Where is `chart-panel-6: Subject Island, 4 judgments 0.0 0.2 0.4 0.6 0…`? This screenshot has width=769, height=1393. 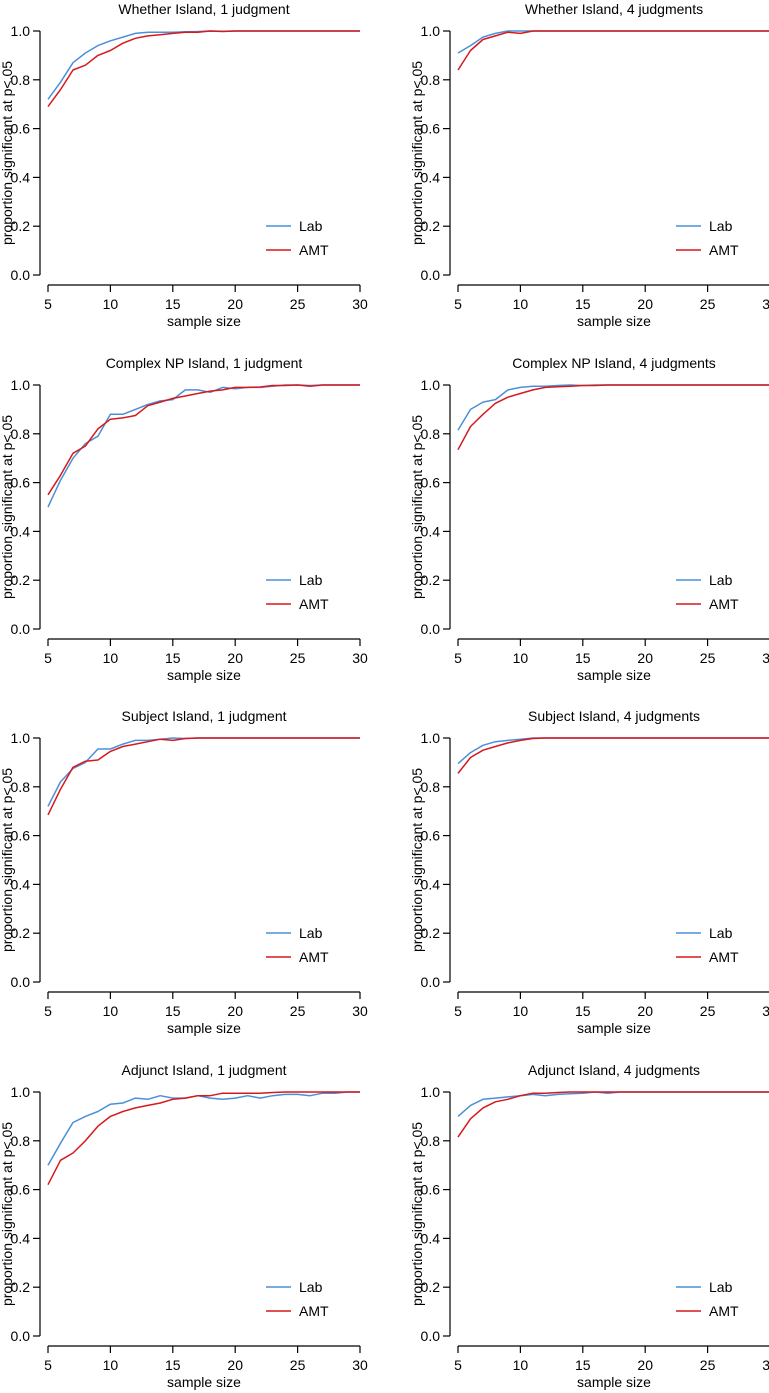
chart-panel-6: Subject Island, 4 judgments 0.0 0.2 0.4 0.6 0… is located at coordinates (589, 872).